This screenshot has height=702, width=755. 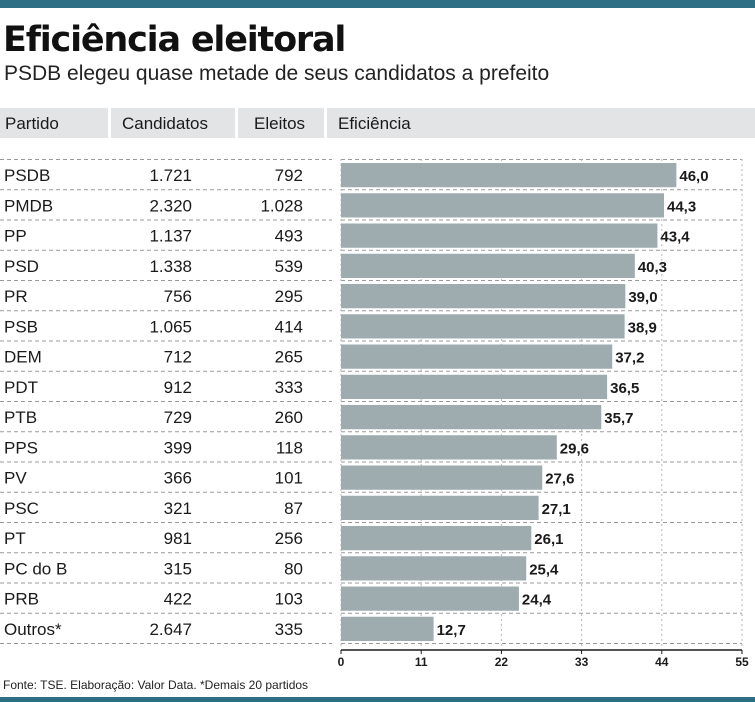 I want to click on x-tick-label: 55, so click(x=742, y=662).